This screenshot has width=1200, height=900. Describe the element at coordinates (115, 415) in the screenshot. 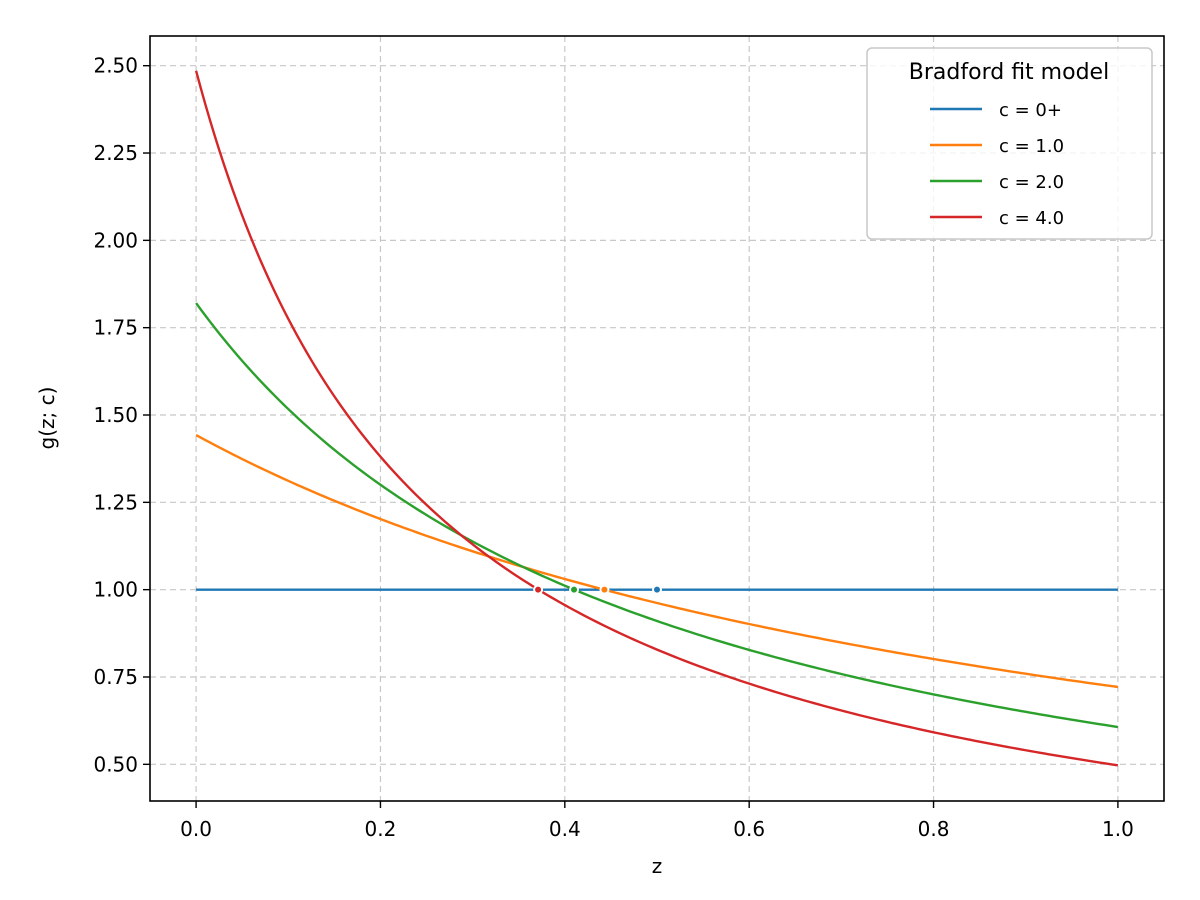

I see `y-tick-label: 1.50` at that location.